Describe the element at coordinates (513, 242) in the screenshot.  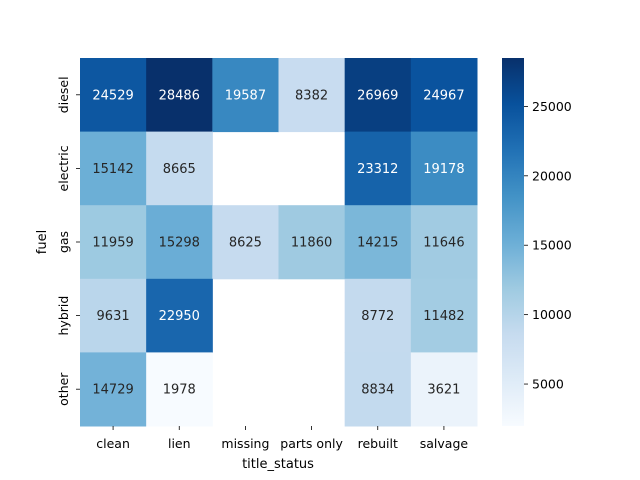
I see `colorbar-gradient` at that location.